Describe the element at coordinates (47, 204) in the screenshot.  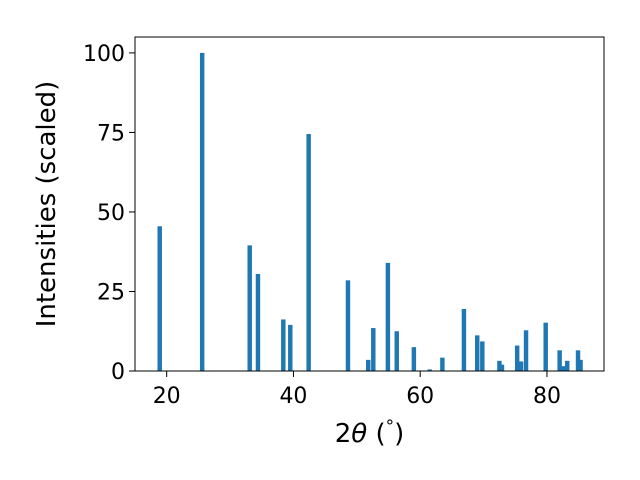
I see `y-axis-label: Intensities (scaled)` at that location.